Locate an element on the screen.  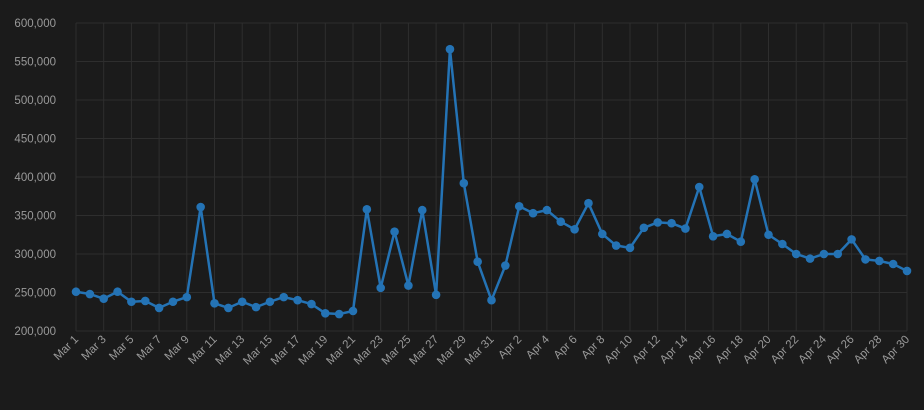
x-tick-label: Mar 13 is located at coordinates (231, 351).